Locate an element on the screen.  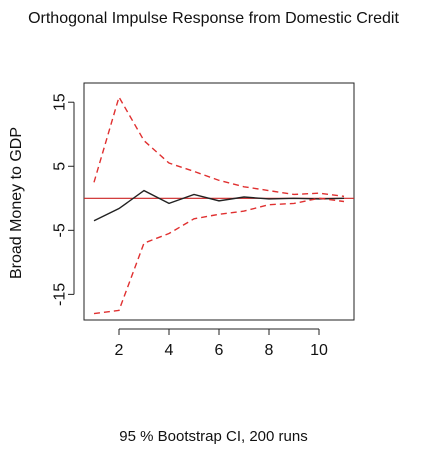
x-axis-label: 95 % Bootstrap CI, 200 runs is located at coordinates (213, 436).